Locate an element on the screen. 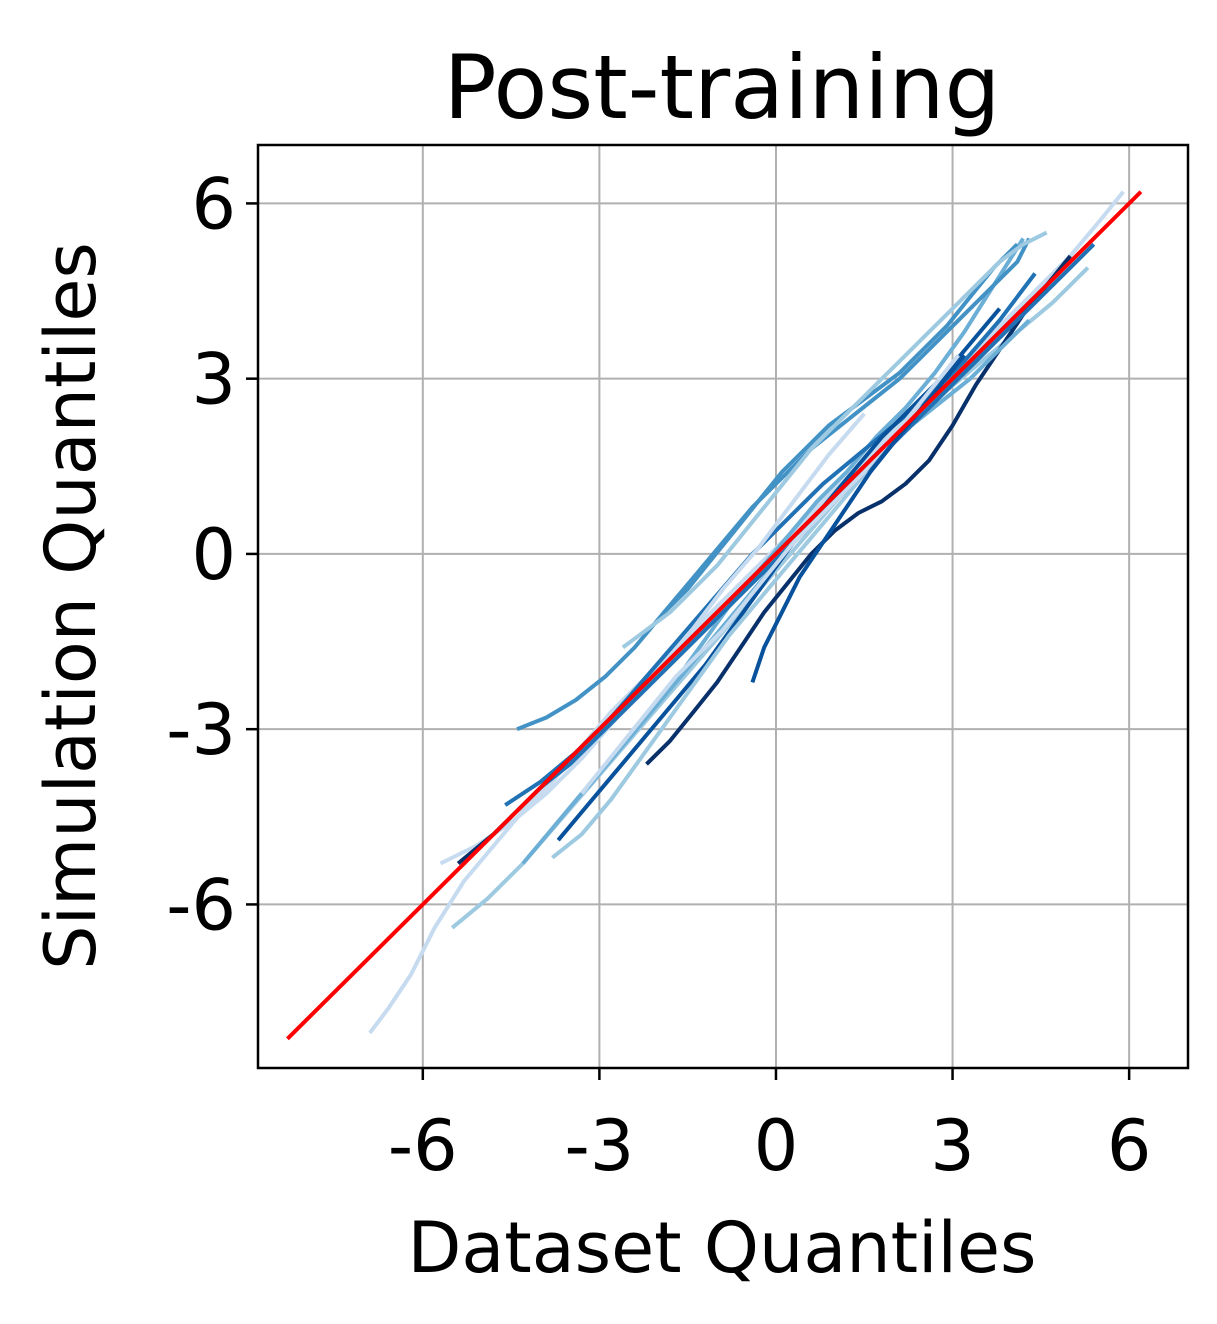 The width and height of the screenshot is (1217, 1324). x-tick-label: -3 is located at coordinates (599, 1146).